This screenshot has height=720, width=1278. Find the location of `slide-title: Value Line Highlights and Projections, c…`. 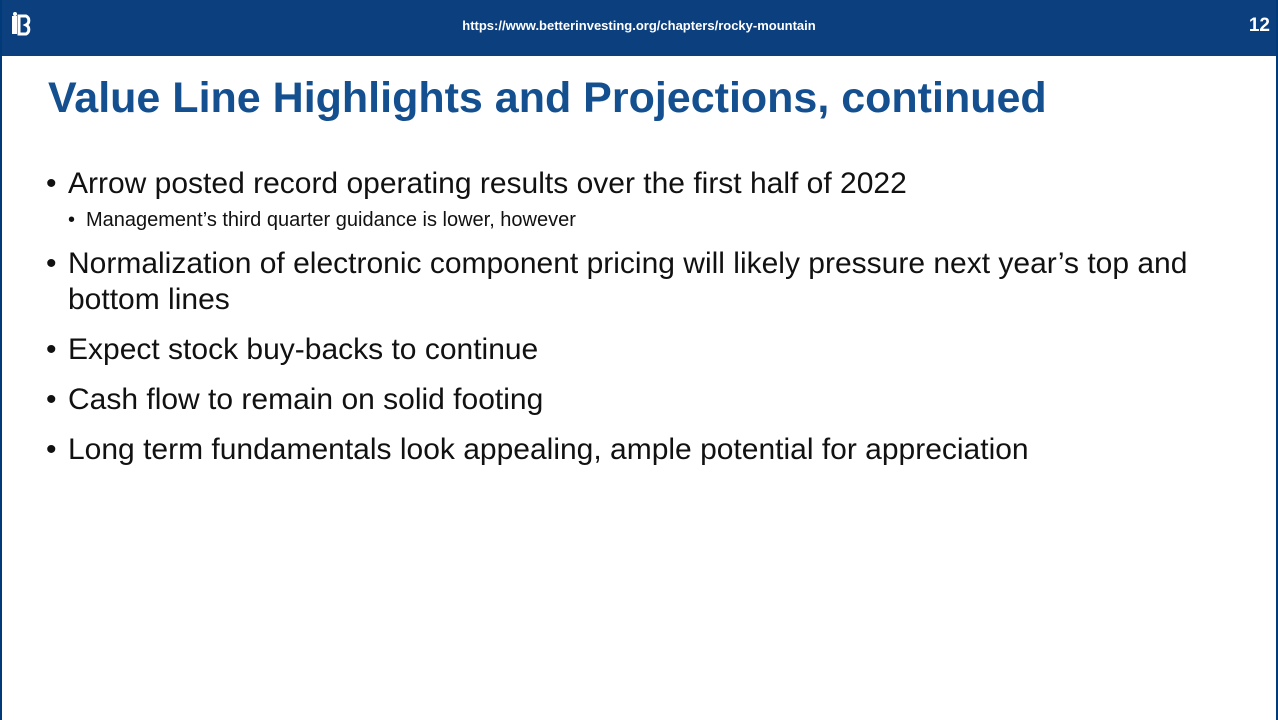

slide-title: Value Line Highlights and Projections, c… is located at coordinates (547, 98).